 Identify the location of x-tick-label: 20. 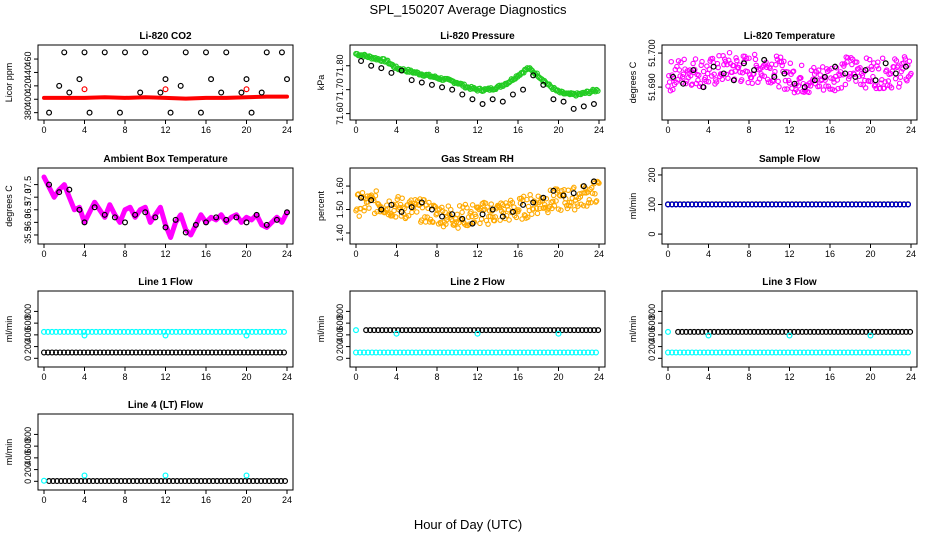
(870, 377).